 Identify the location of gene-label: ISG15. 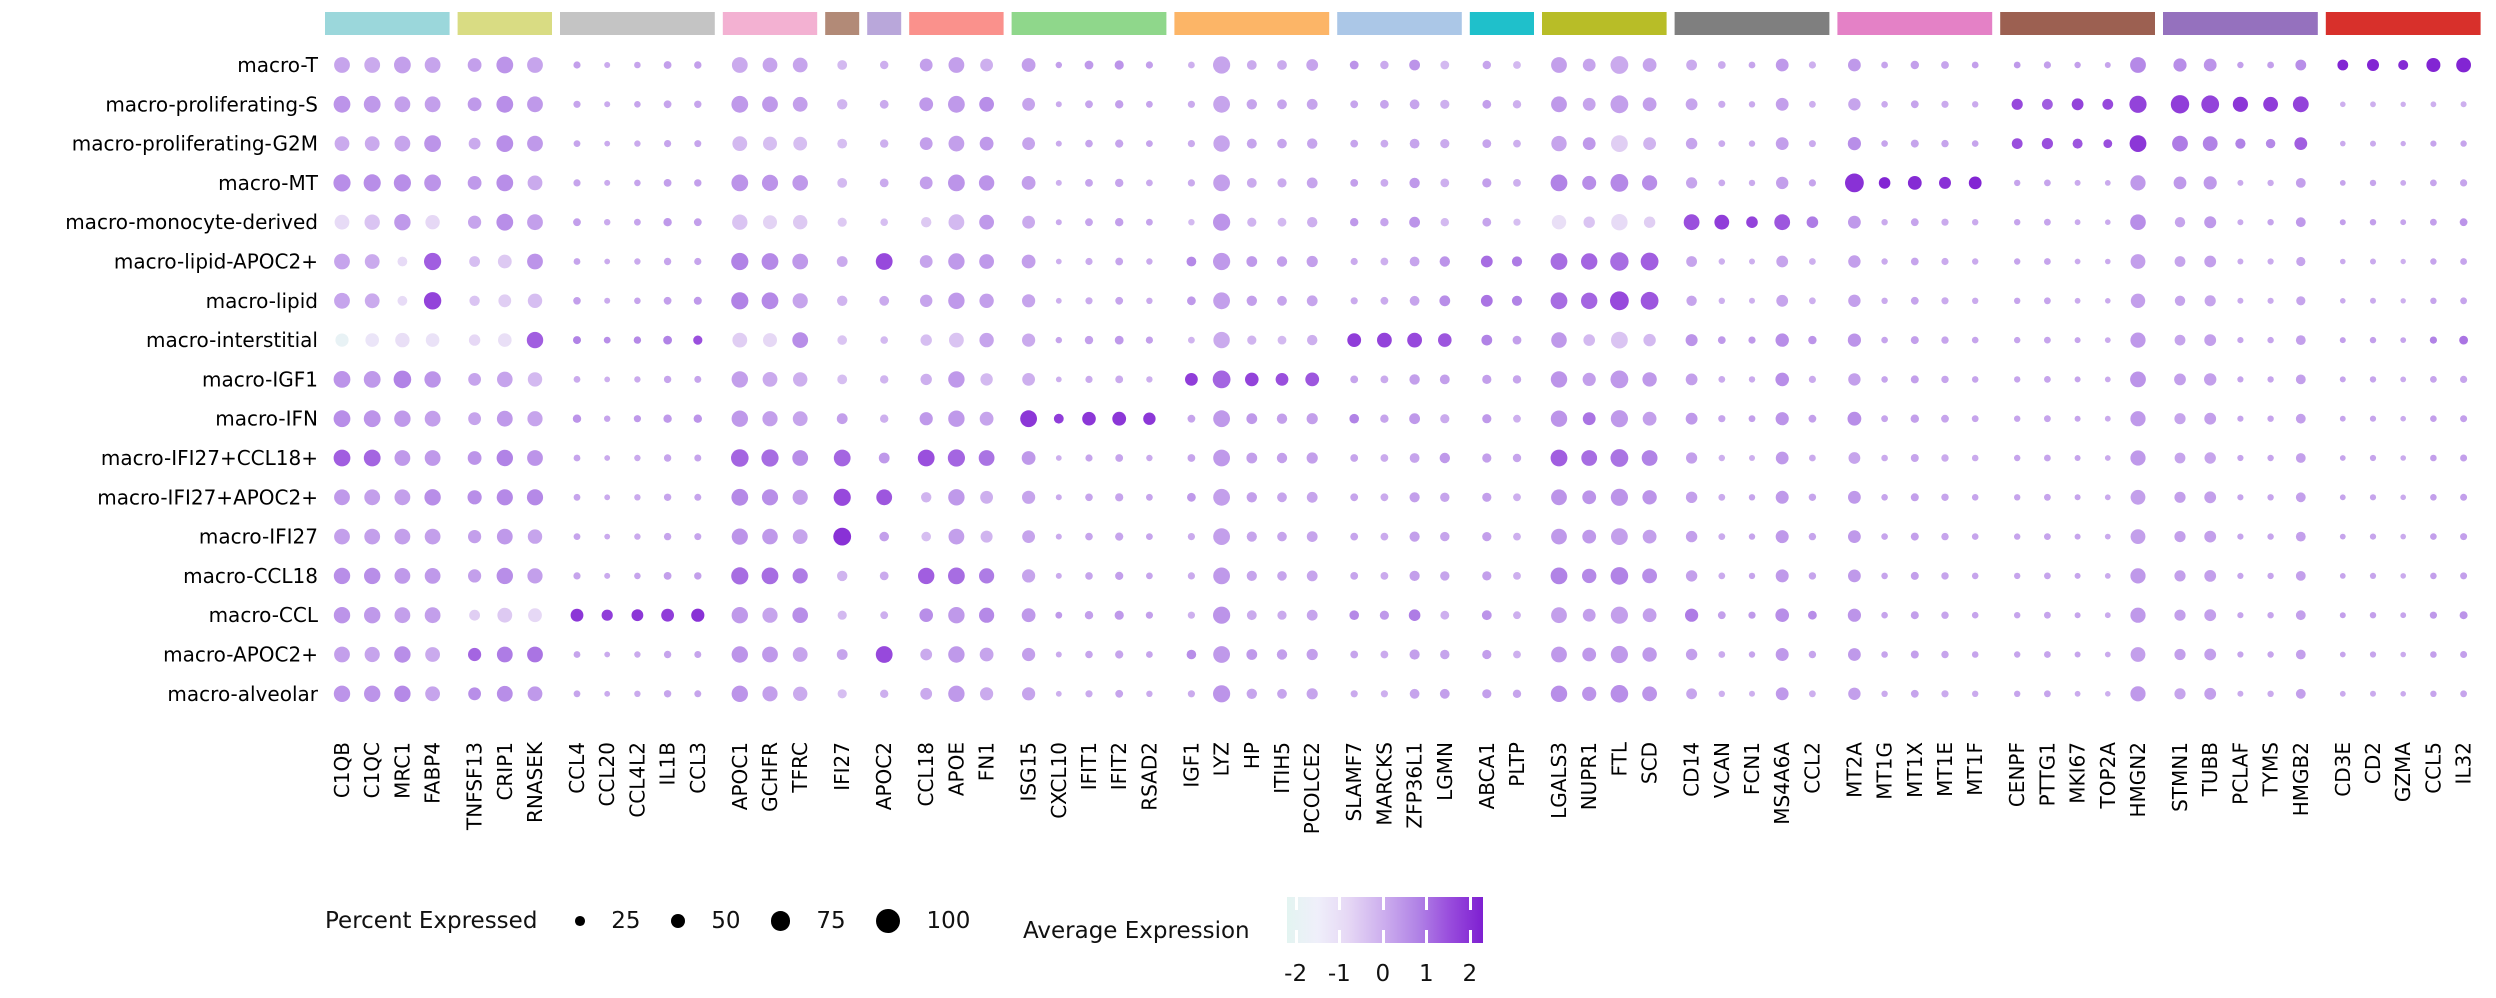
(1029, 772).